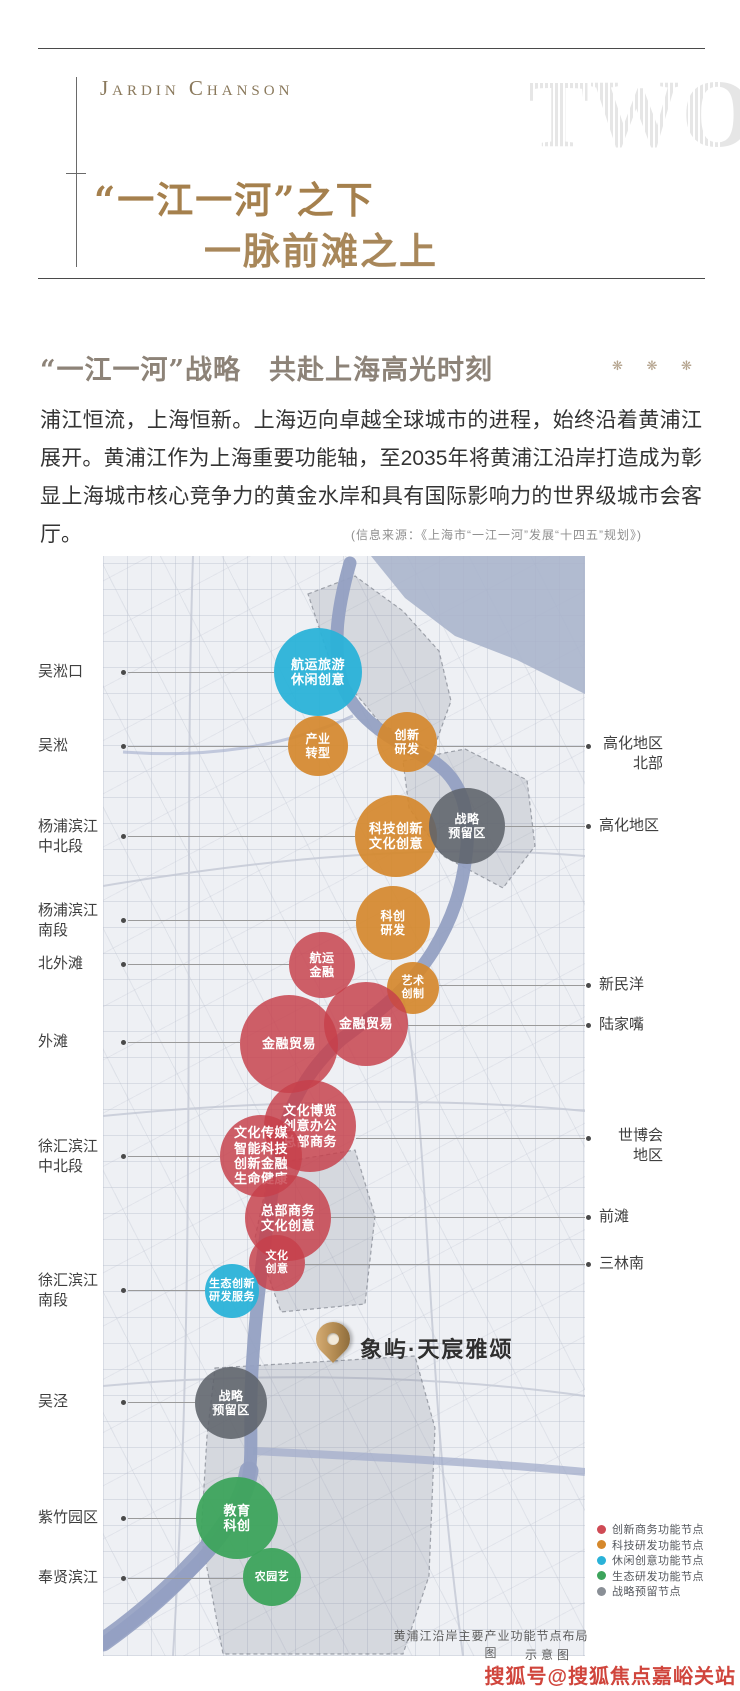  What do you see at coordinates (232, 1297) in the screenshot?
I see `map-node-label: 研发服务` at bounding box center [232, 1297].